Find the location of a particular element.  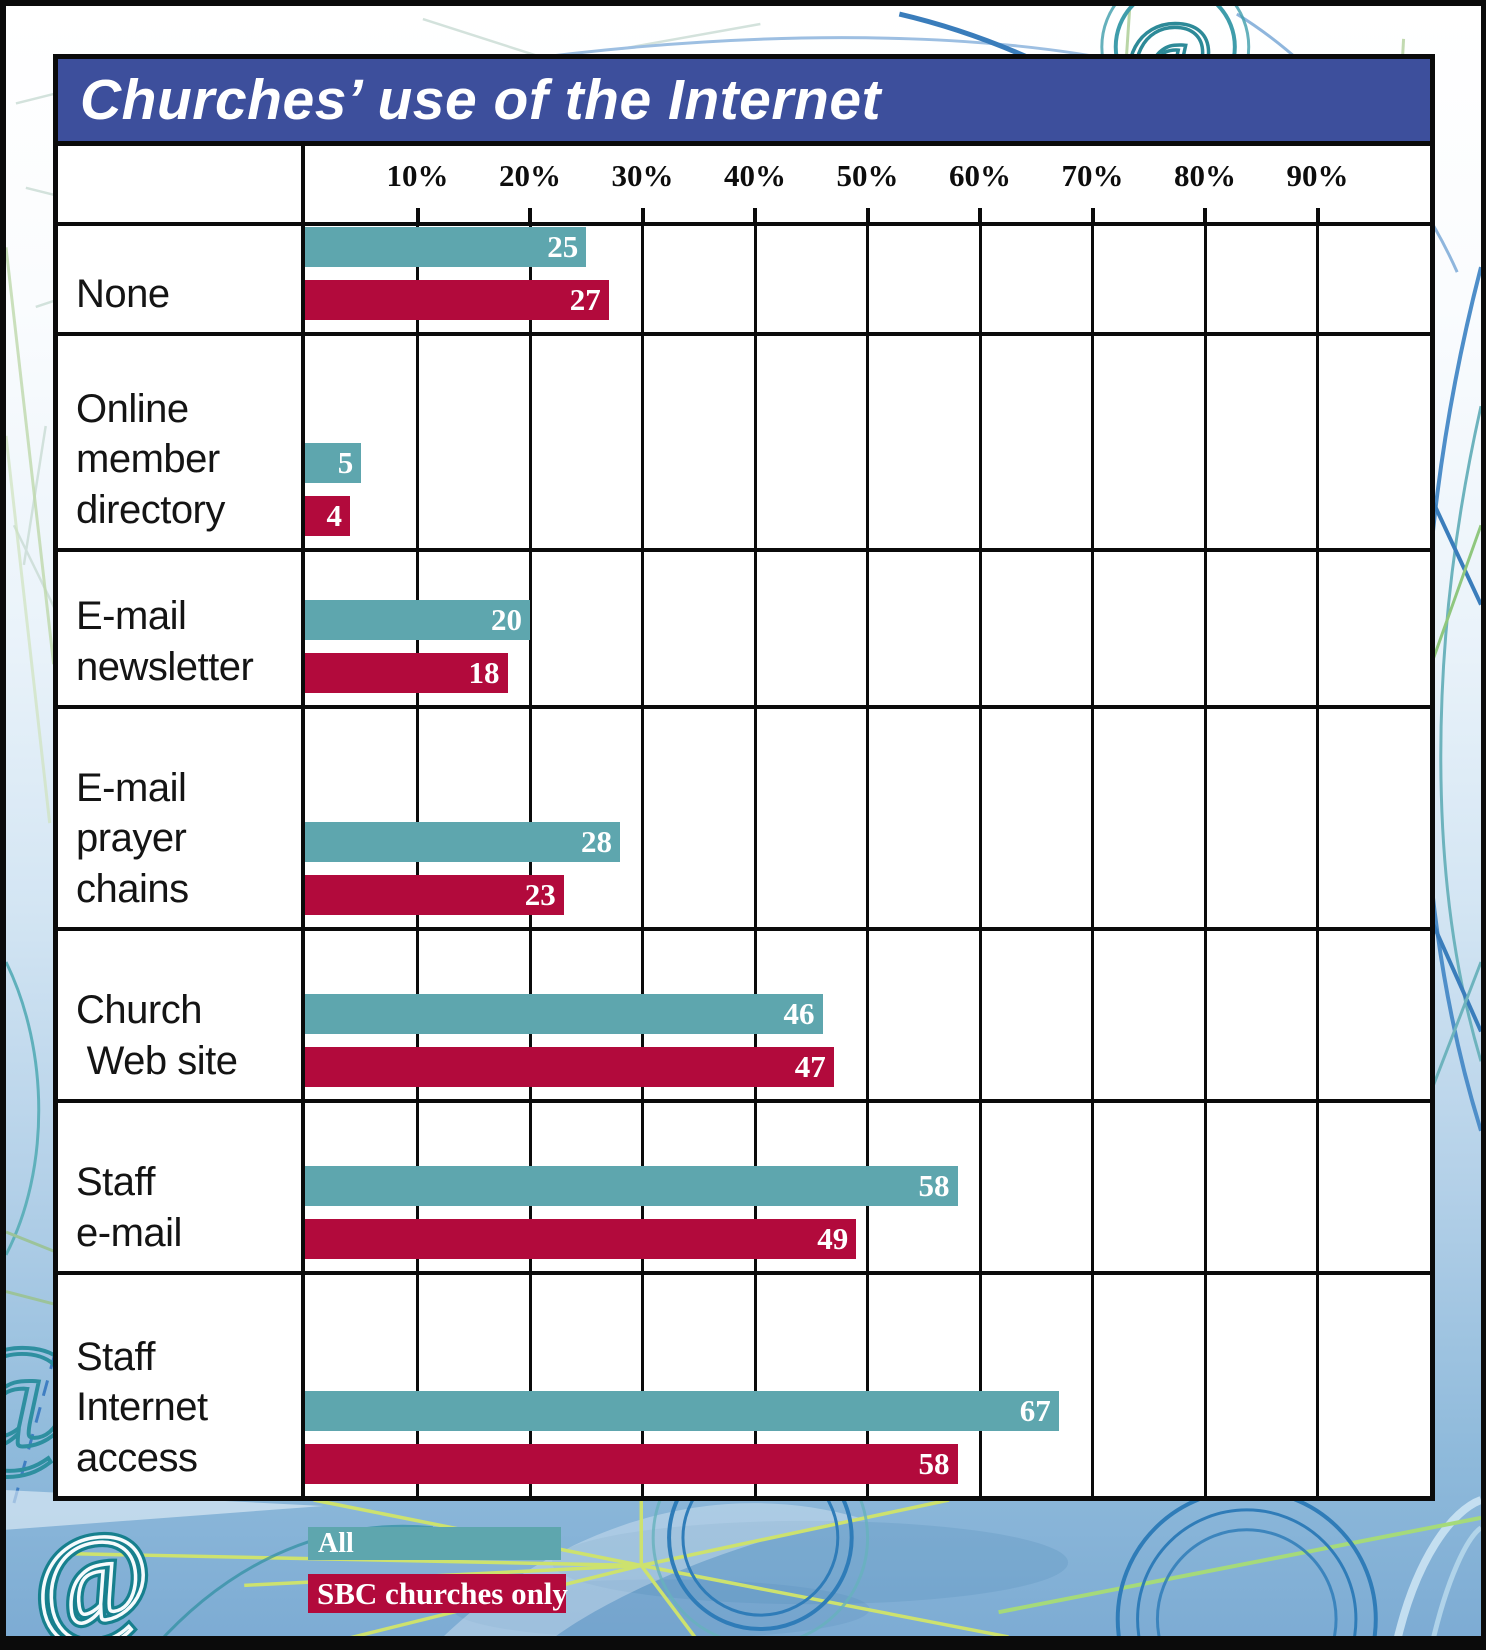

bar-value-label: 67 is located at coordinates (1035, 1410).